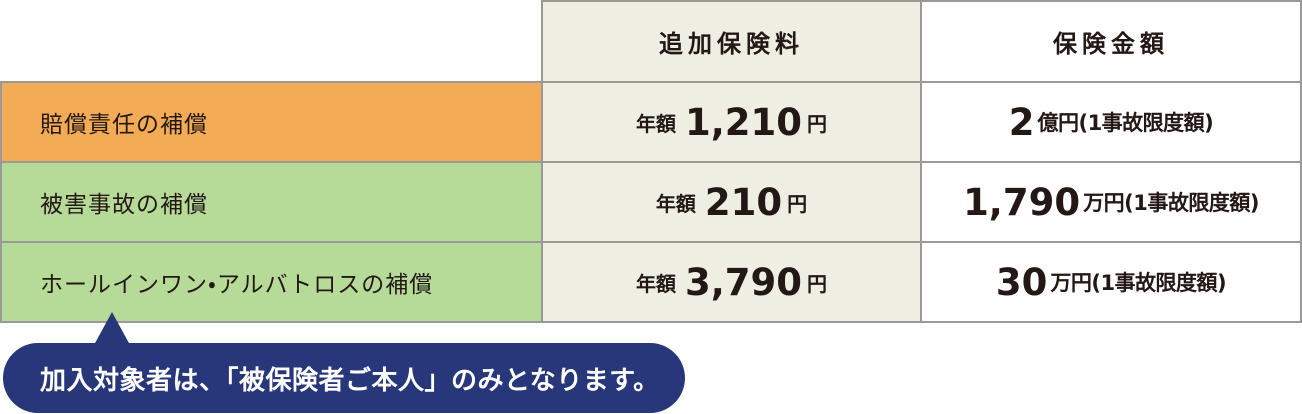 Image resolution: width=1302 pixels, height=414 pixels. I want to click on header-insurance-amount: 保険金額, so click(1111, 40).